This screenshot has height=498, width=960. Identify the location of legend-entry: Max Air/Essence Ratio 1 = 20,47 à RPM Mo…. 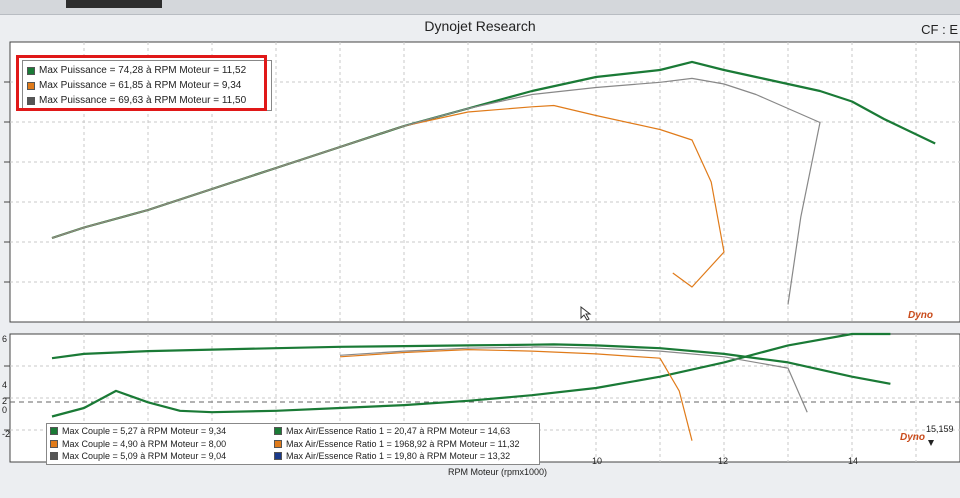
(396, 431).